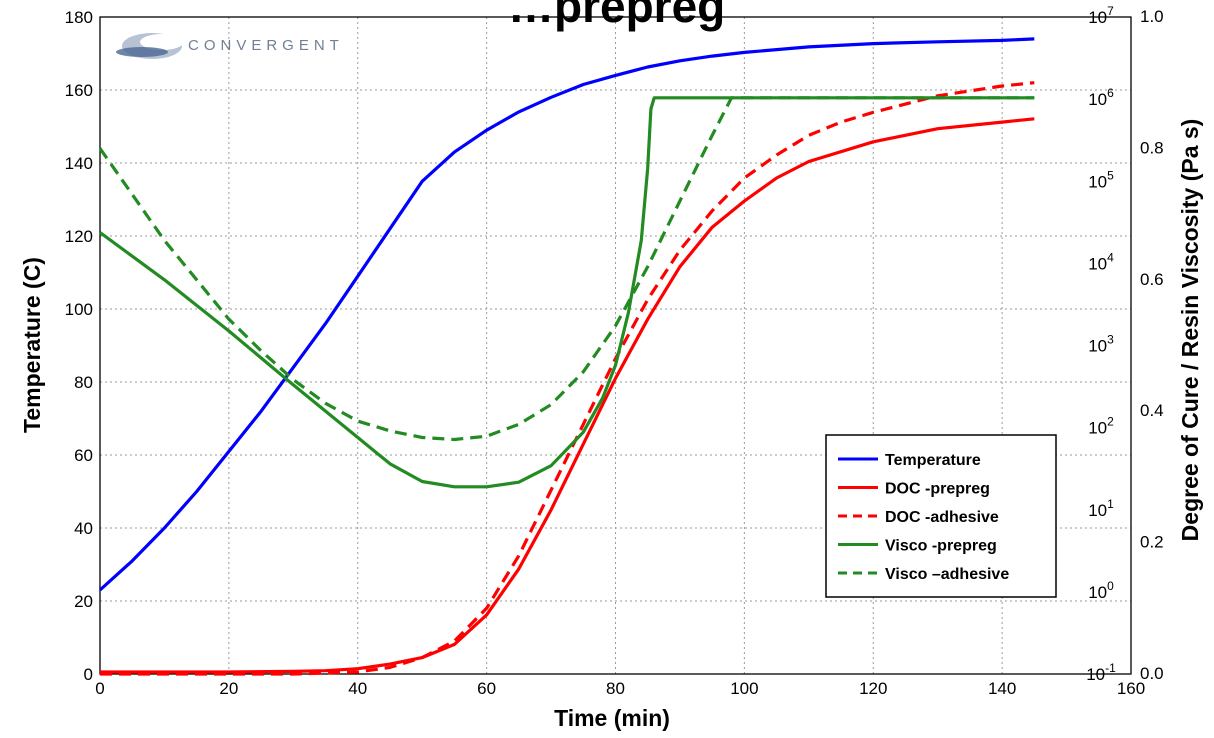  What do you see at coordinates (228, 688) in the screenshot?
I see `x-tick-label: 20` at bounding box center [228, 688].